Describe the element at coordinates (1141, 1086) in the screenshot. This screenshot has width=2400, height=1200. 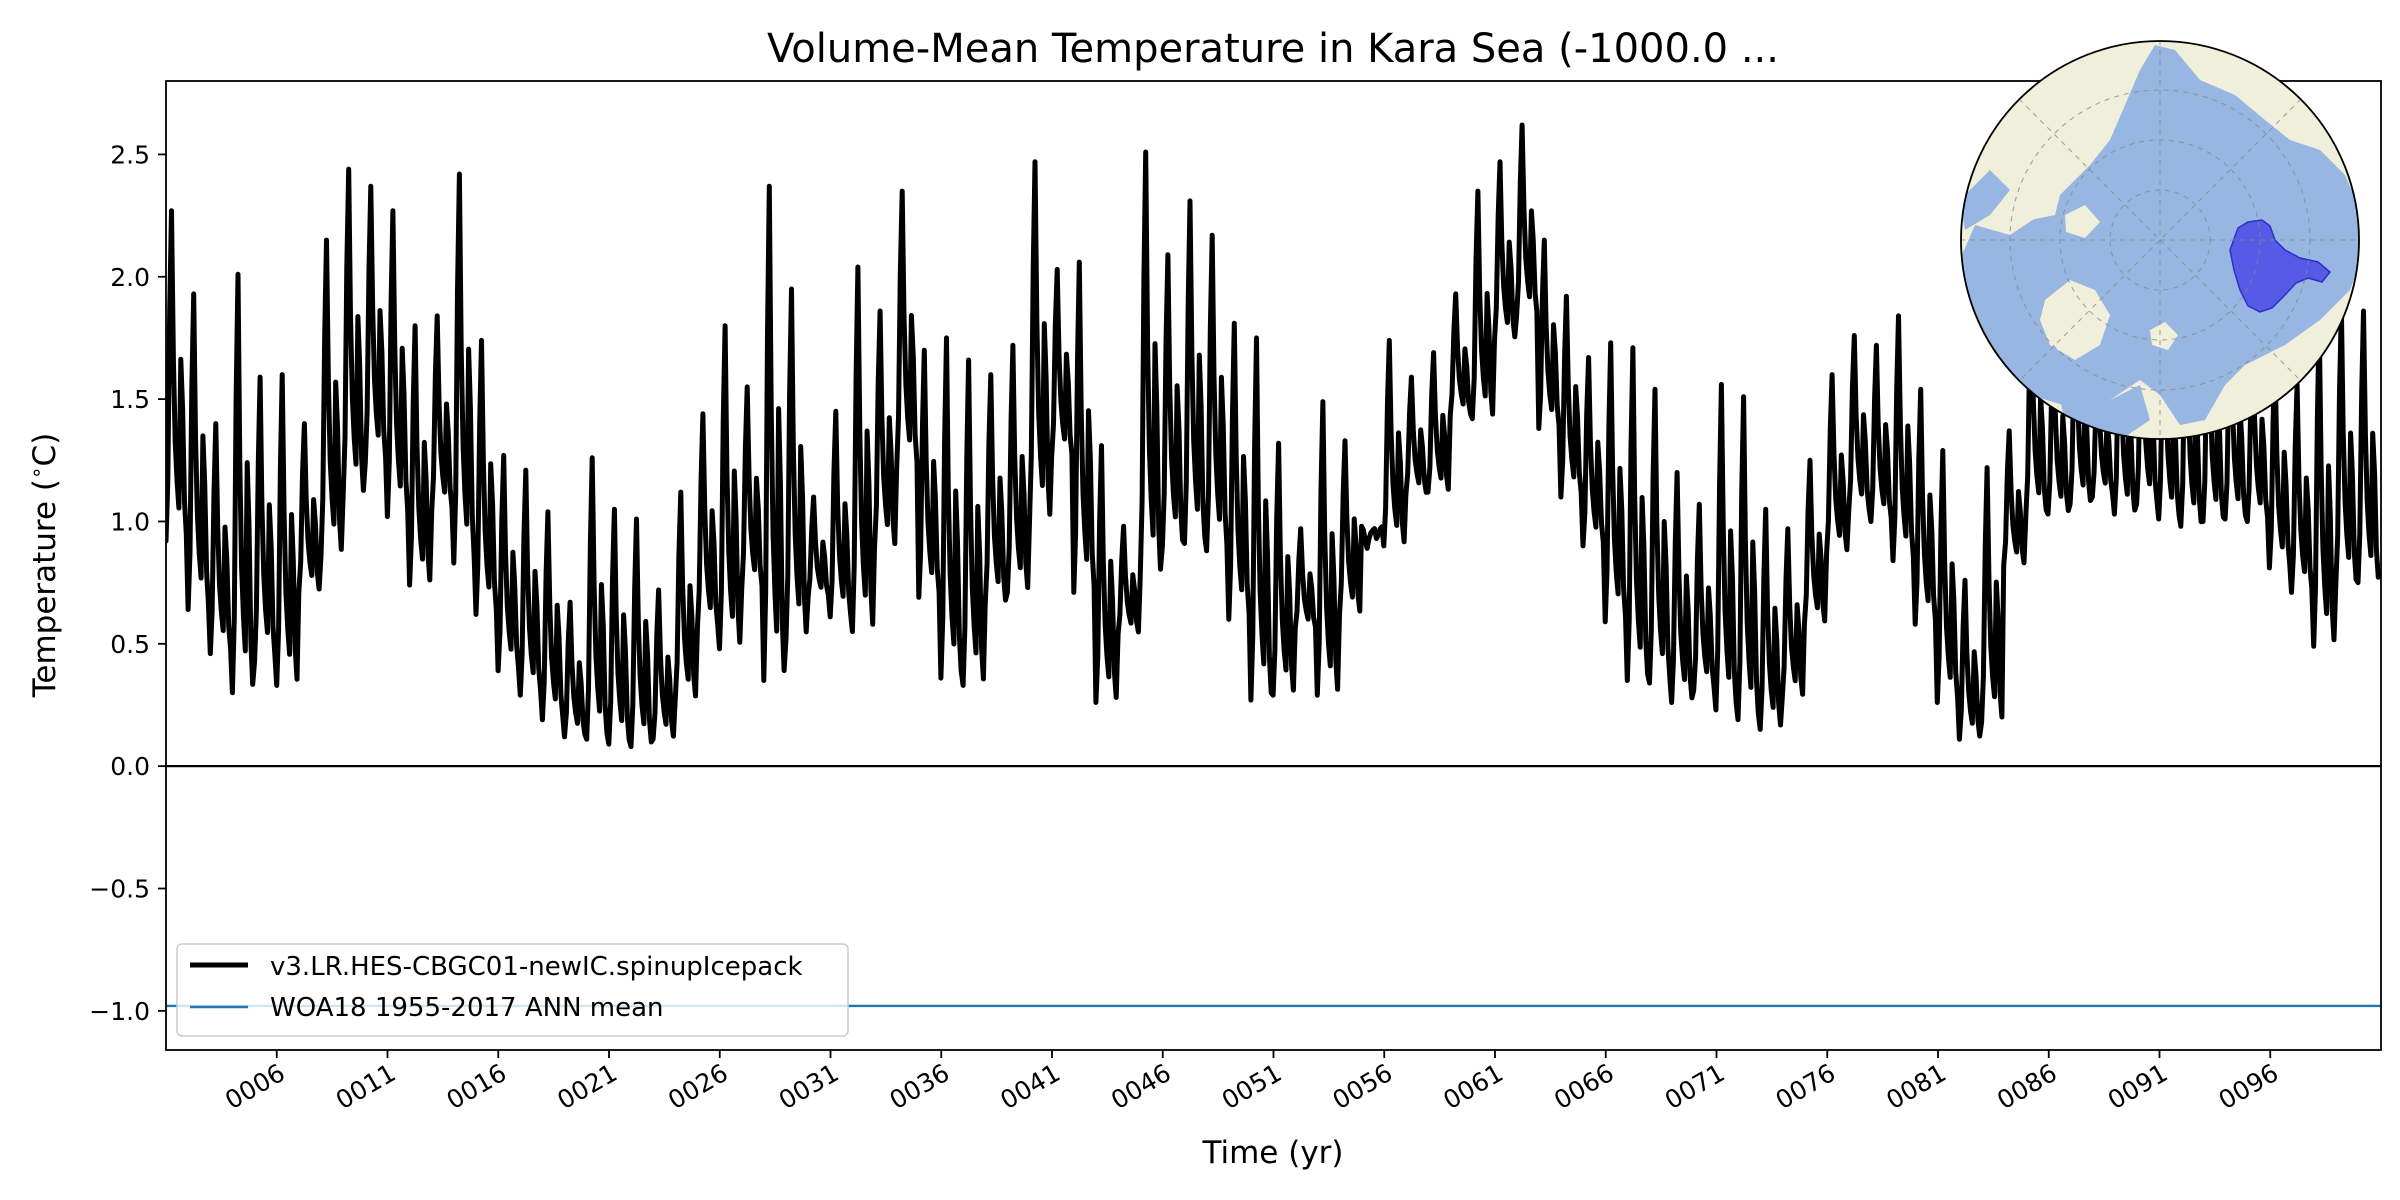
I see `x-tick-label: 0046` at that location.